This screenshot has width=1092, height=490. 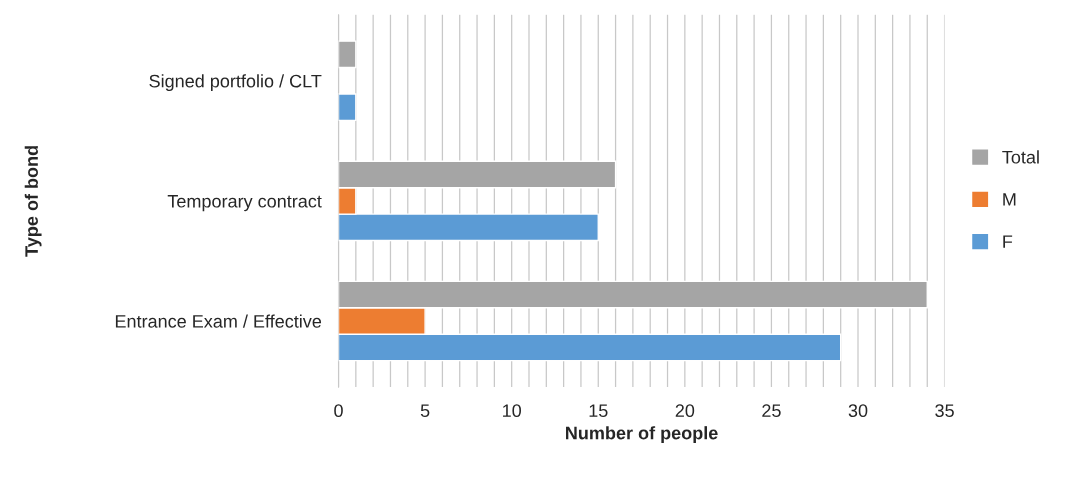 I want to click on y-axis-title: Type of bond, so click(x=33, y=201).